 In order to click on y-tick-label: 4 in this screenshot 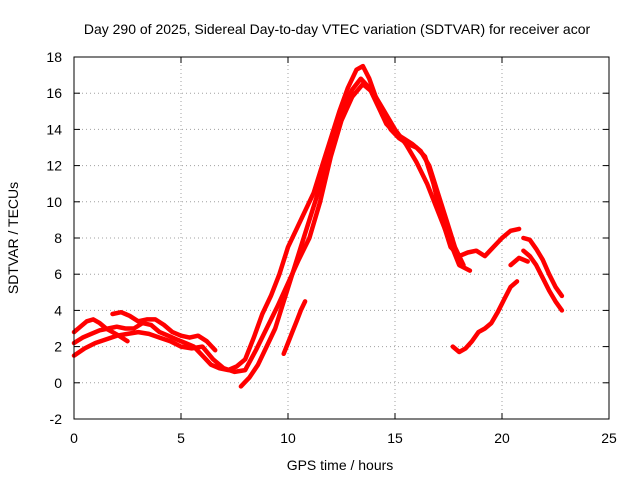, I will do `click(58, 310)`.